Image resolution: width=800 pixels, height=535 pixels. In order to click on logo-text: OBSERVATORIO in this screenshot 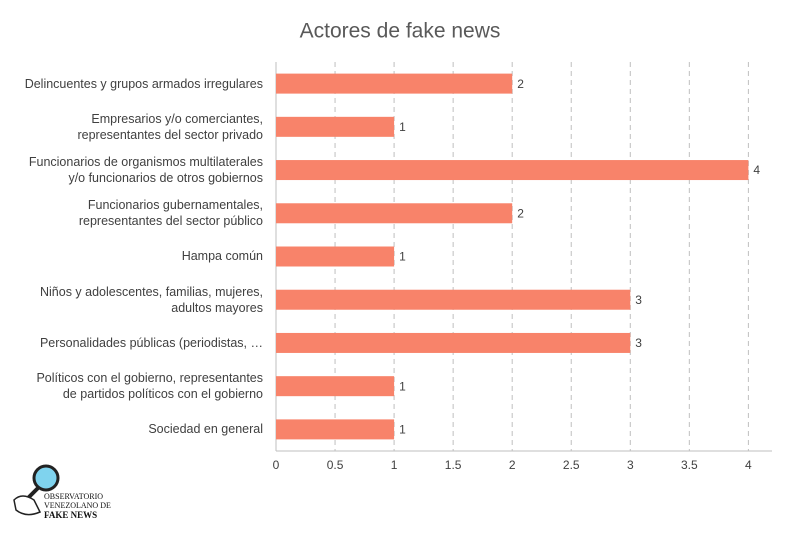, I will do `click(73, 496)`.